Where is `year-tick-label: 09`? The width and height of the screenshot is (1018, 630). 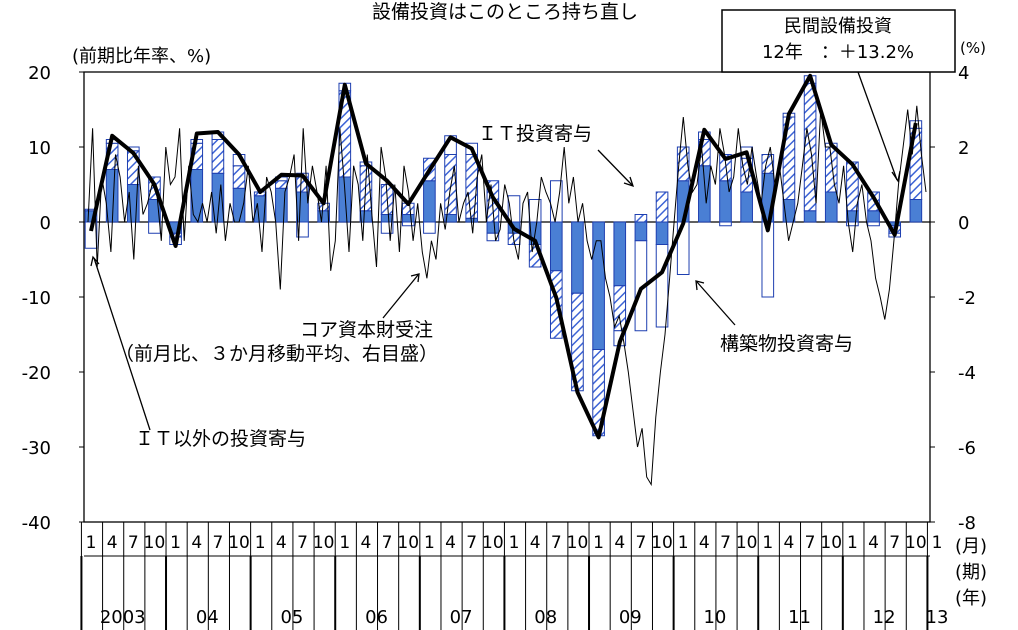
year-tick-label: 09 is located at coordinates (630, 617).